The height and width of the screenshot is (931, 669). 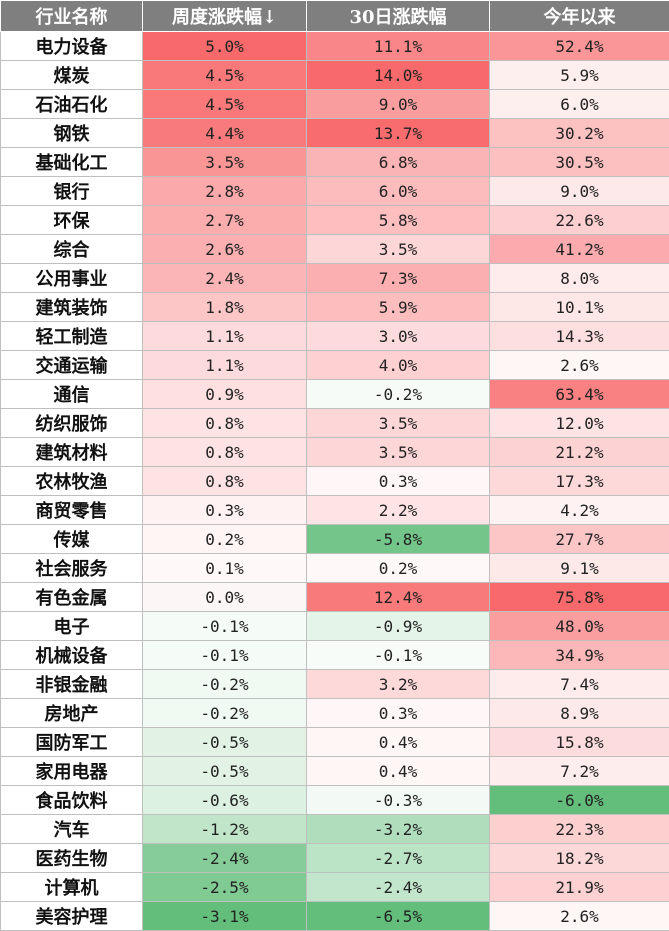 I want to click on ytd-change-cell: 30.5%, so click(x=579, y=162).